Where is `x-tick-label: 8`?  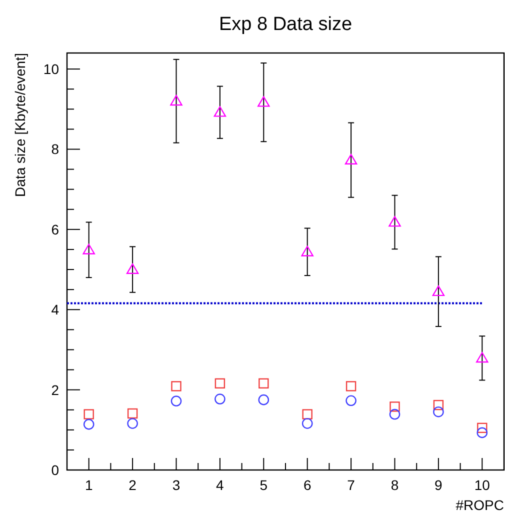
x-tick-label: 8 is located at coordinates (394, 485).